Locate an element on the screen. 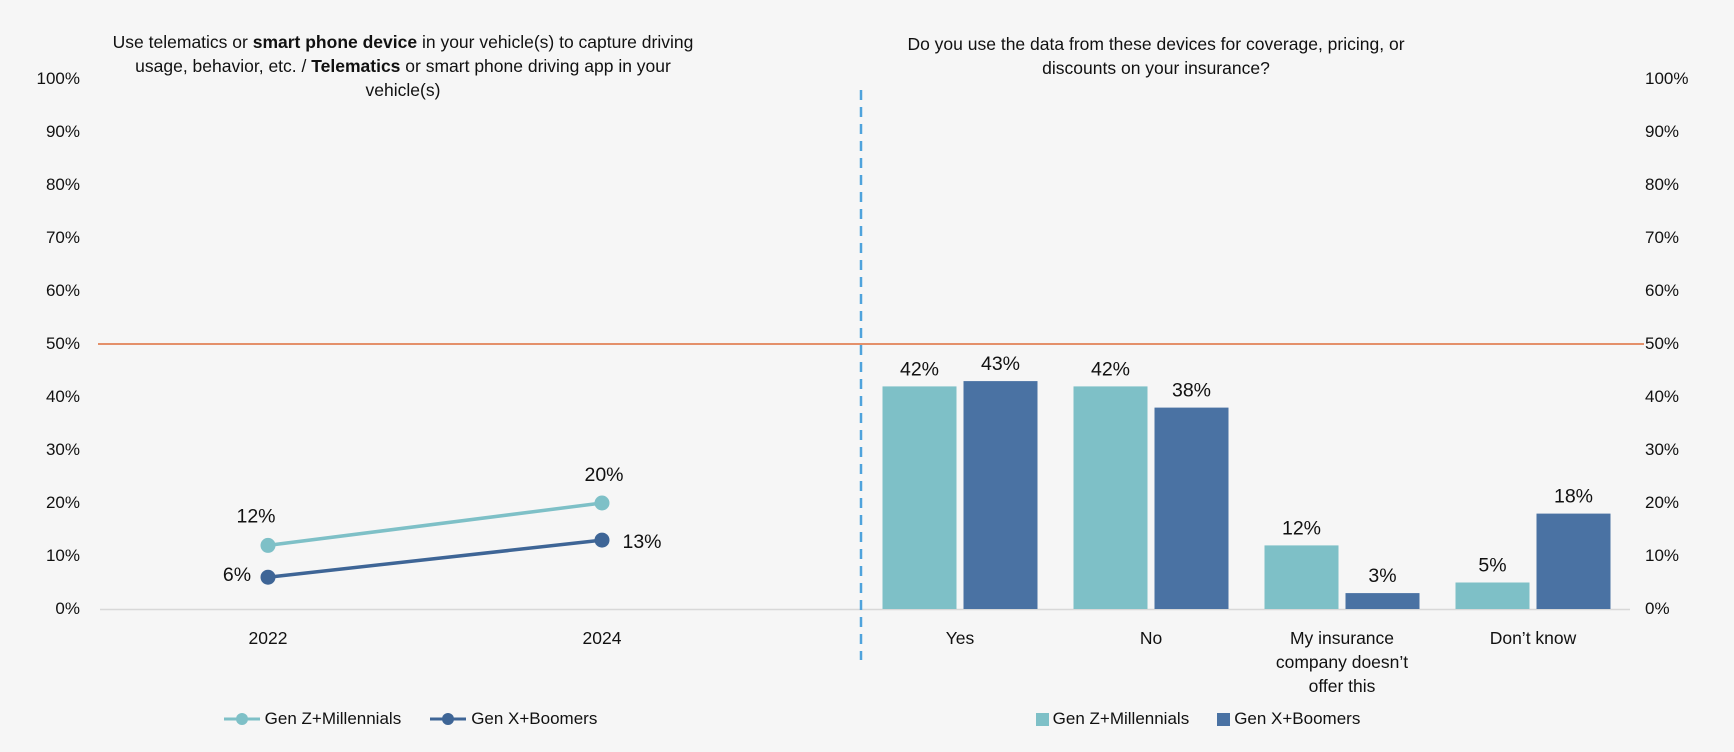 The width and height of the screenshot is (1734, 752). y-axis-label-right: 80% is located at coordinates (1662, 184).